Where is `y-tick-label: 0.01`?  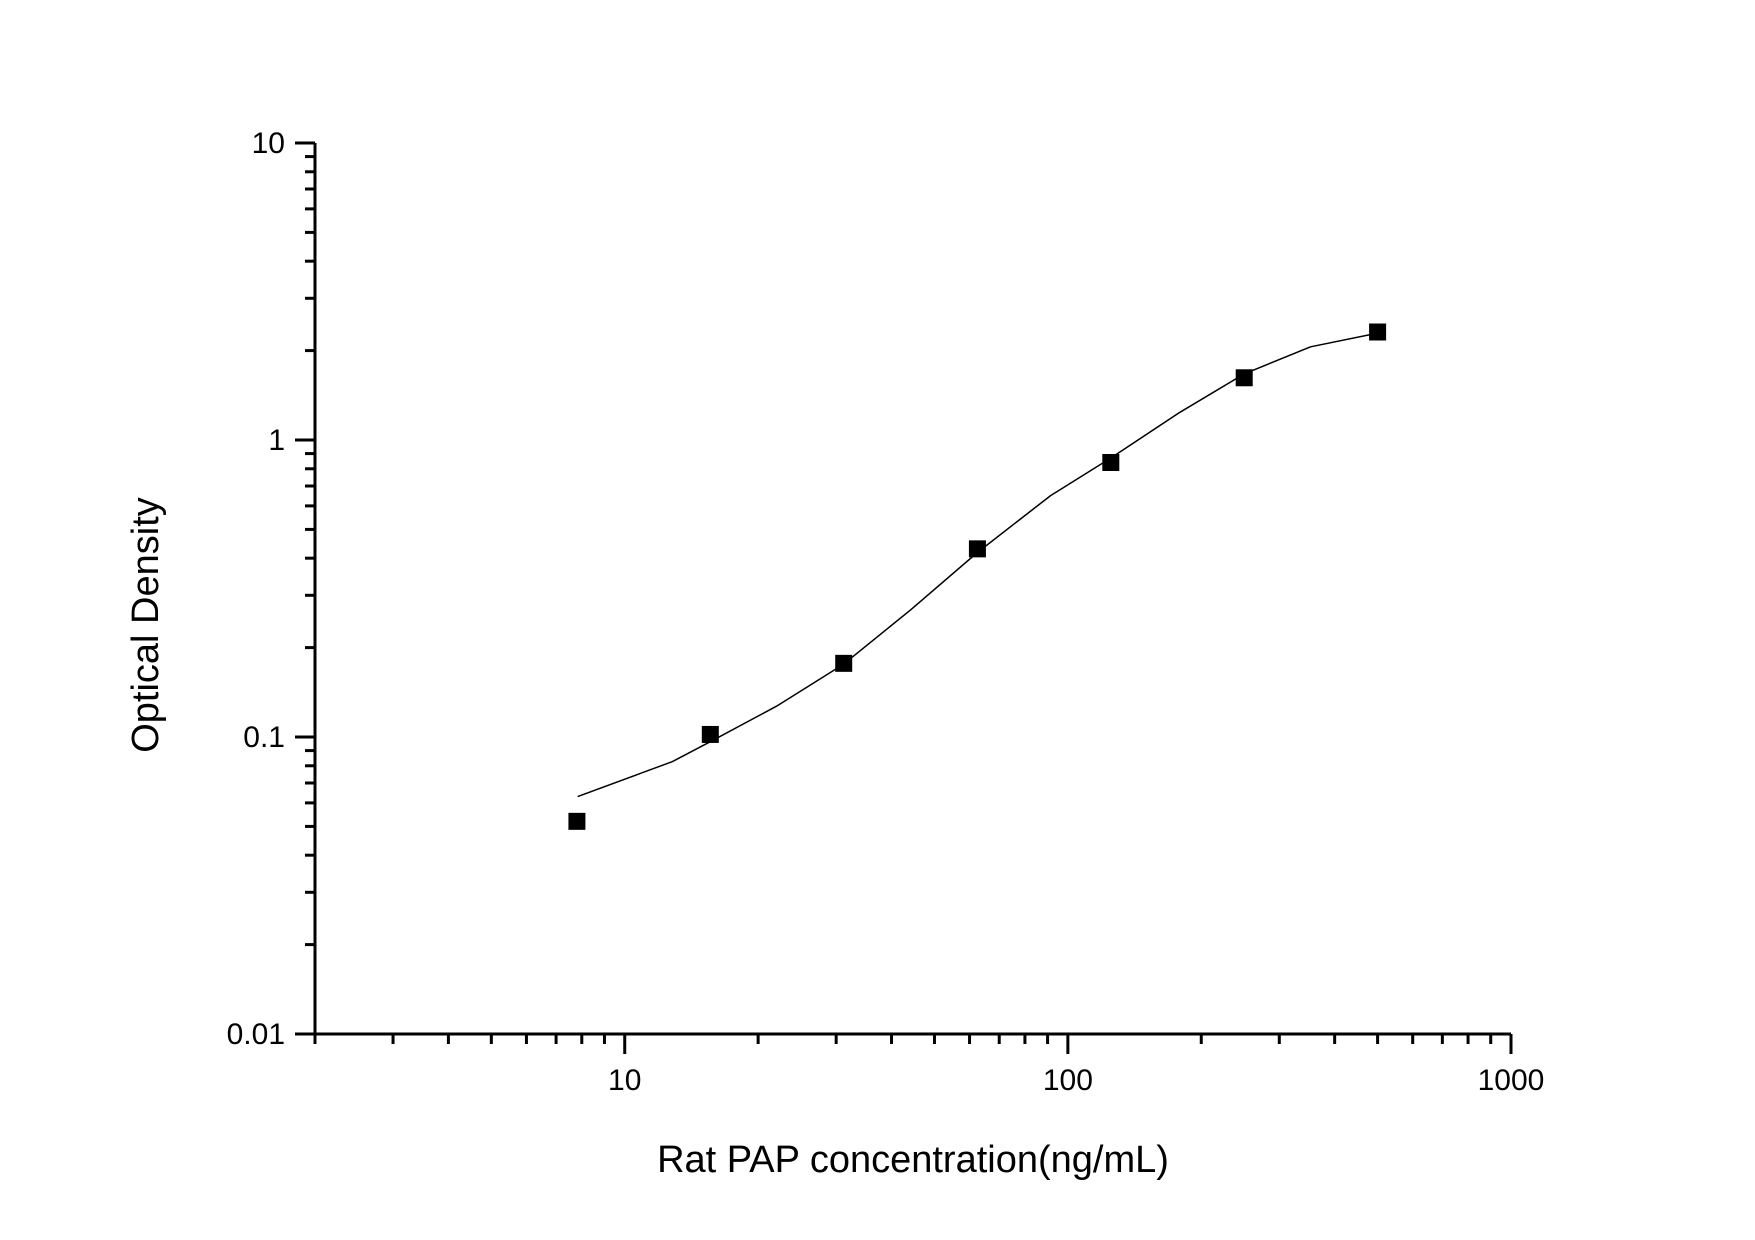 y-tick-label: 0.01 is located at coordinates (256, 1034).